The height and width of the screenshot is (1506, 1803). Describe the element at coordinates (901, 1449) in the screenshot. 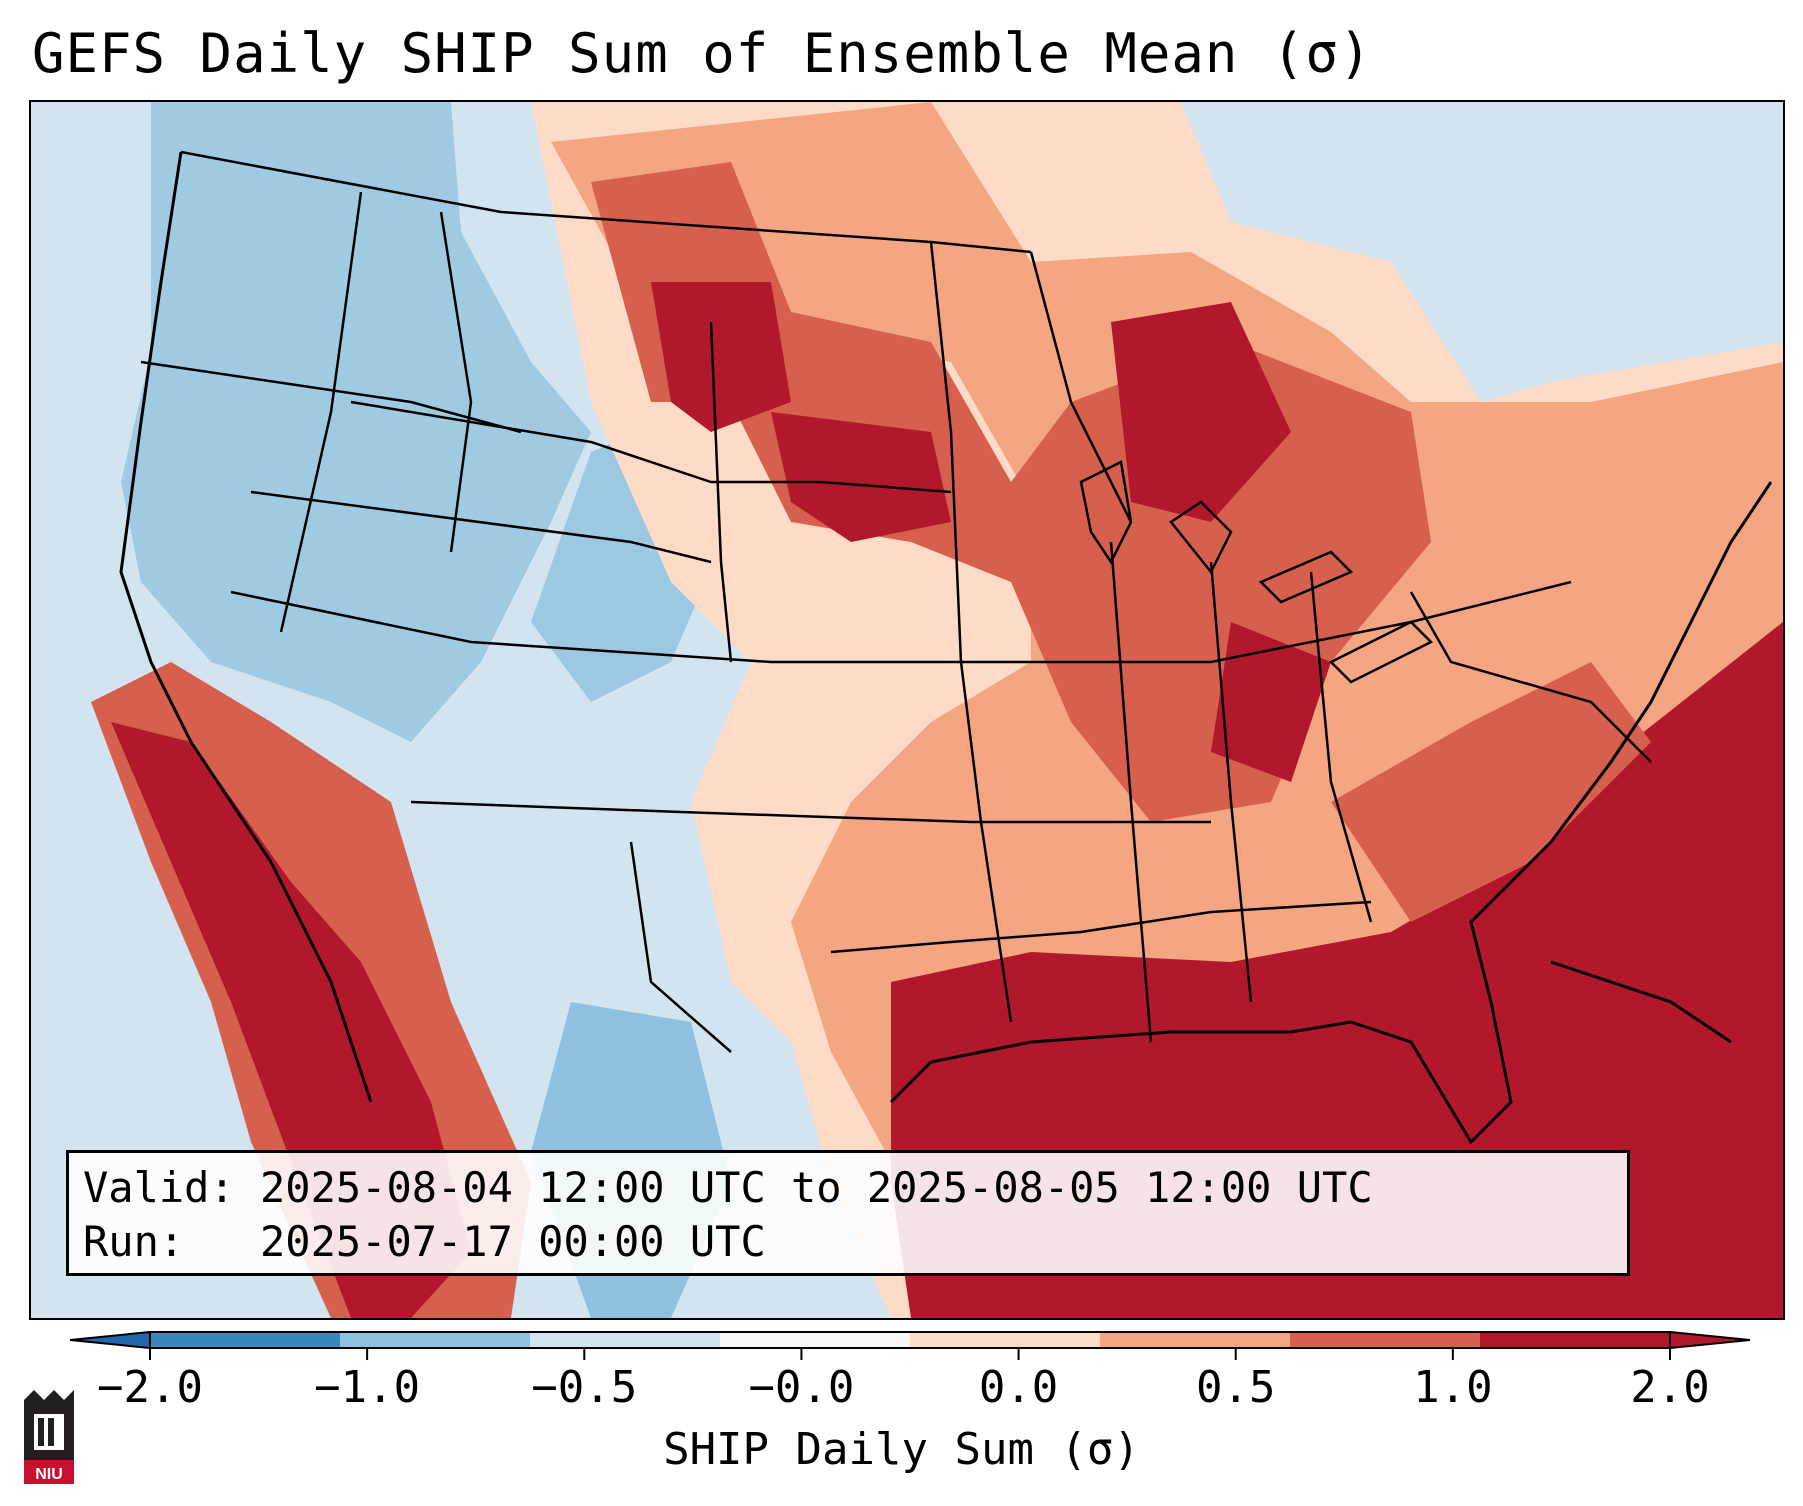

I see `colorbar-axis-label: SHIP Daily Sum (σ)` at that location.